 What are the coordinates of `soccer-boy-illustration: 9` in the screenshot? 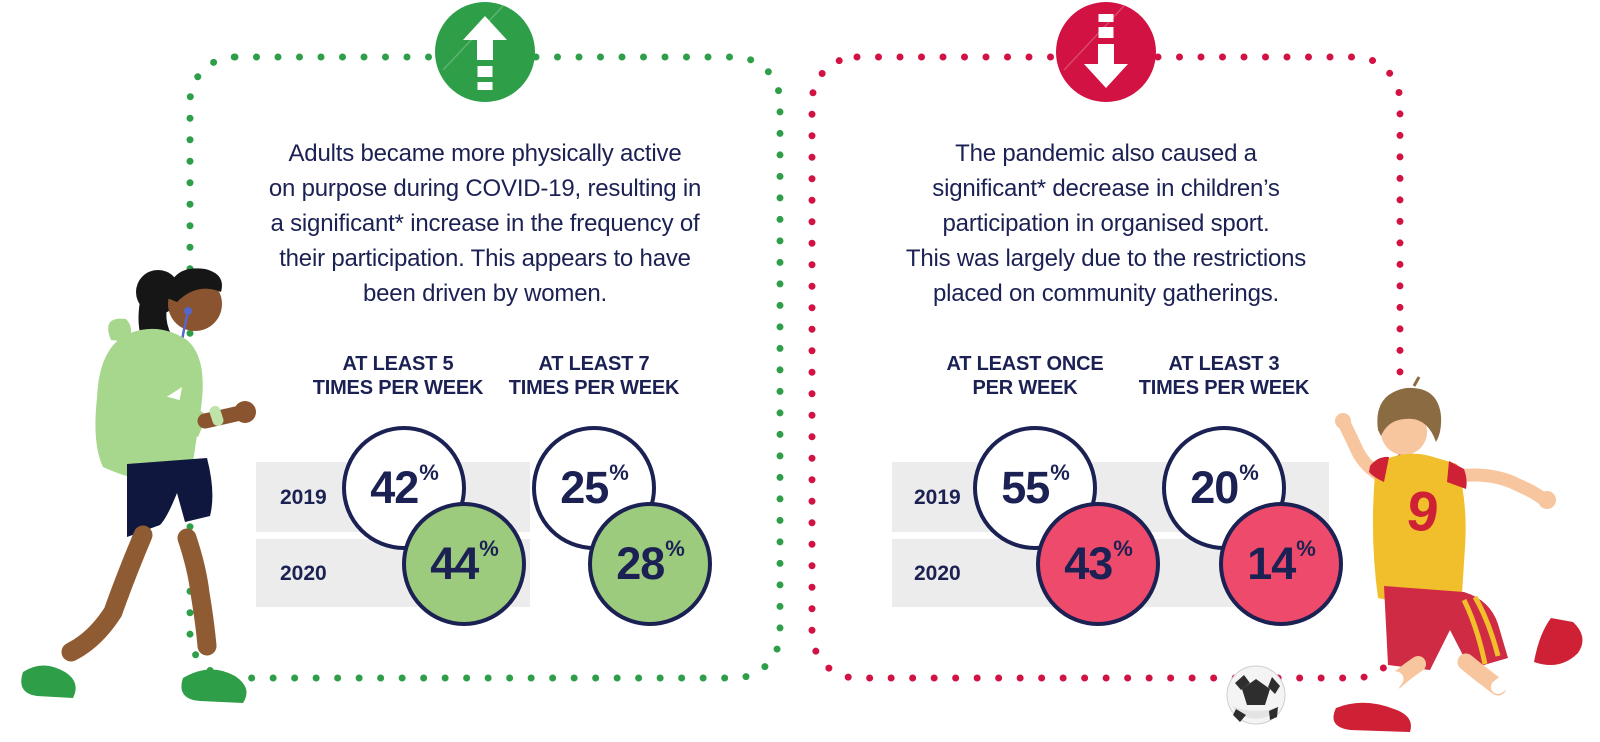 It's located at (1458, 554).